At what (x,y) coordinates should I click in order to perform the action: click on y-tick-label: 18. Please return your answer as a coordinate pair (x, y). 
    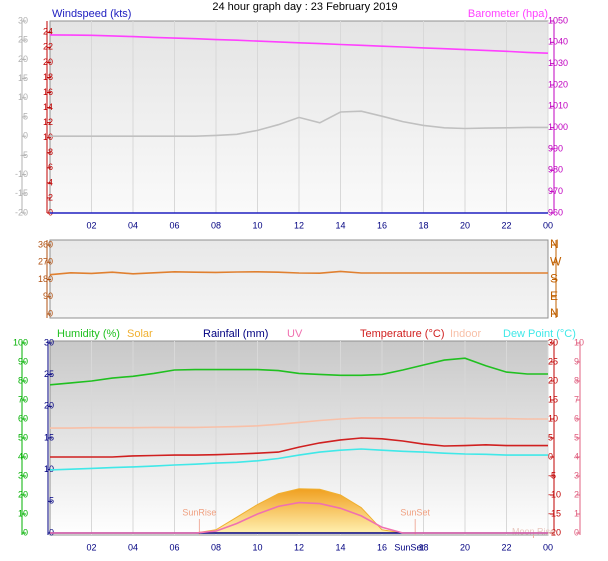
    Looking at the image, I should click on (48, 77).